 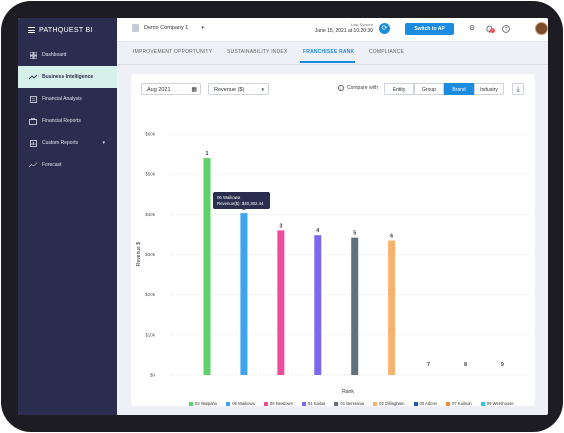 I want to click on legend-item: 00 Admin, so click(x=425, y=403).